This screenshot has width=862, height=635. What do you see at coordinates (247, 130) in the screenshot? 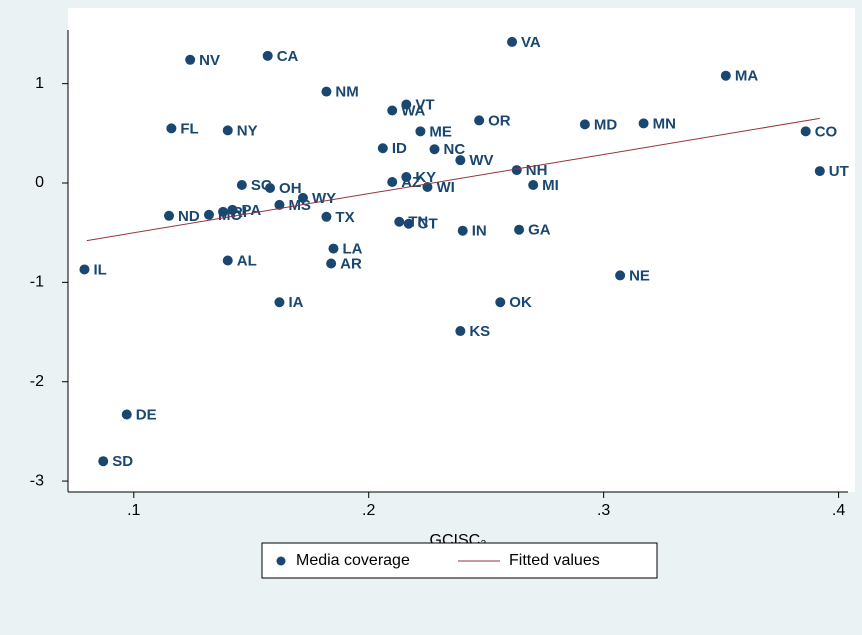
I see `point-label: NY` at bounding box center [247, 130].